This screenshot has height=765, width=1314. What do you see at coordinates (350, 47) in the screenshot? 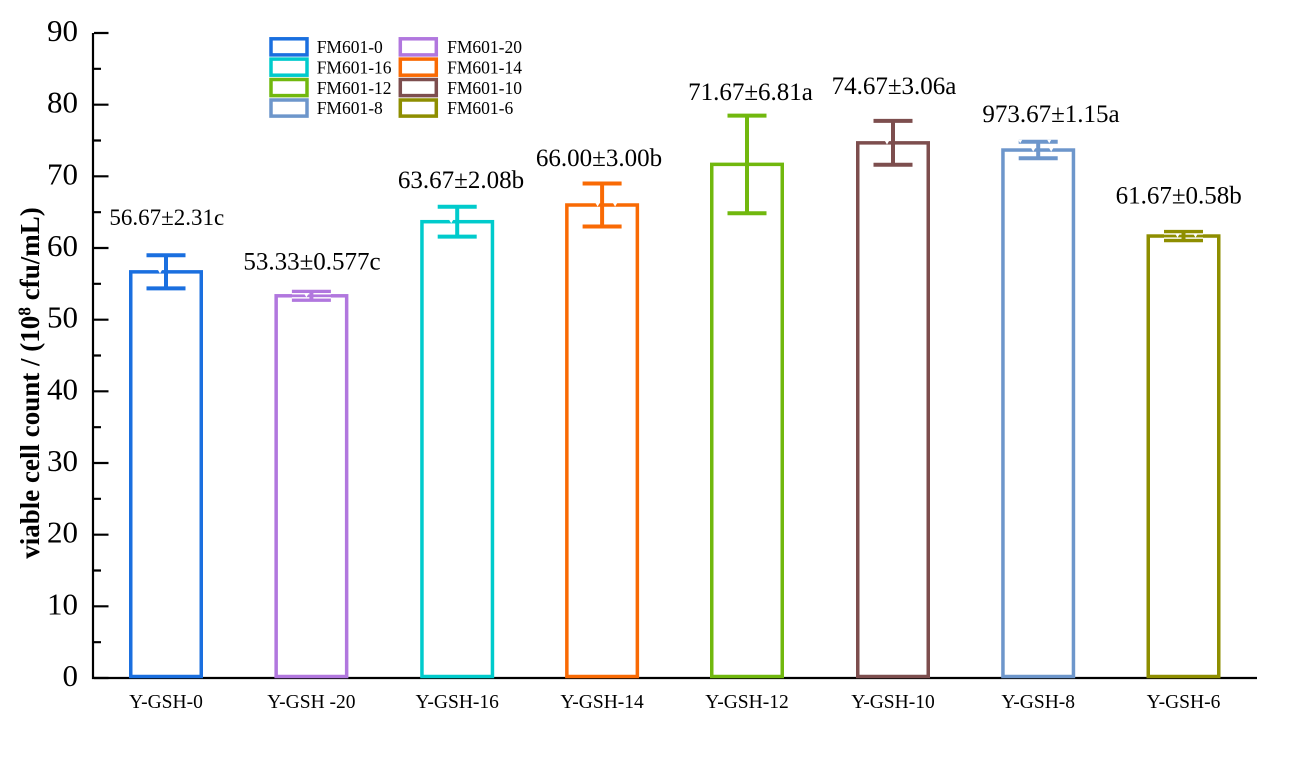
I see `svg-text: FM601-0` at bounding box center [350, 47].